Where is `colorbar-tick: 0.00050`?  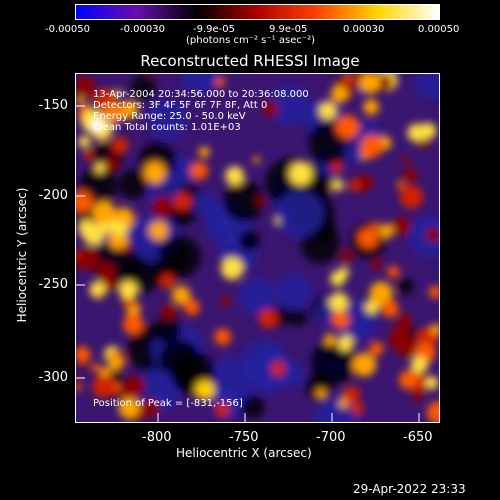
colorbar-tick: 0.00050 is located at coordinates (439, 29).